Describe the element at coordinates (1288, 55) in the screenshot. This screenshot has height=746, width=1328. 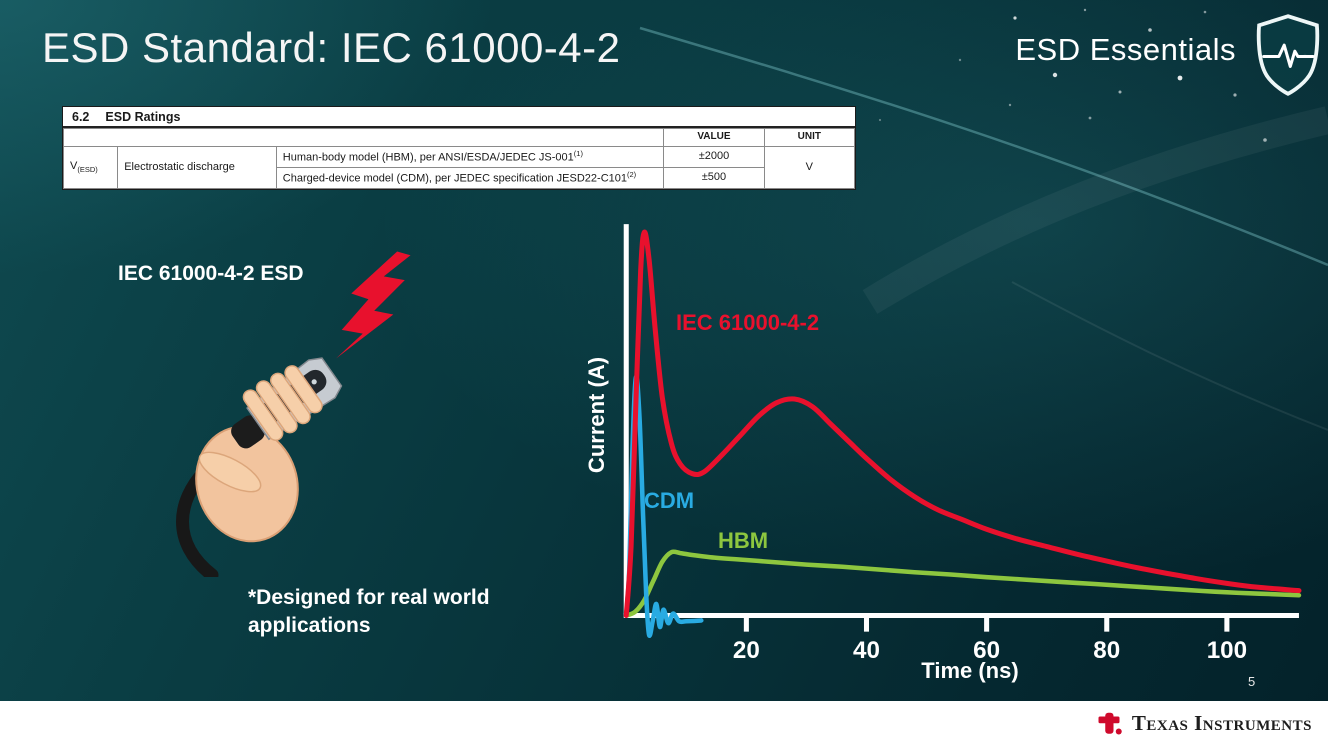
I see `esd-shield-icon` at that location.